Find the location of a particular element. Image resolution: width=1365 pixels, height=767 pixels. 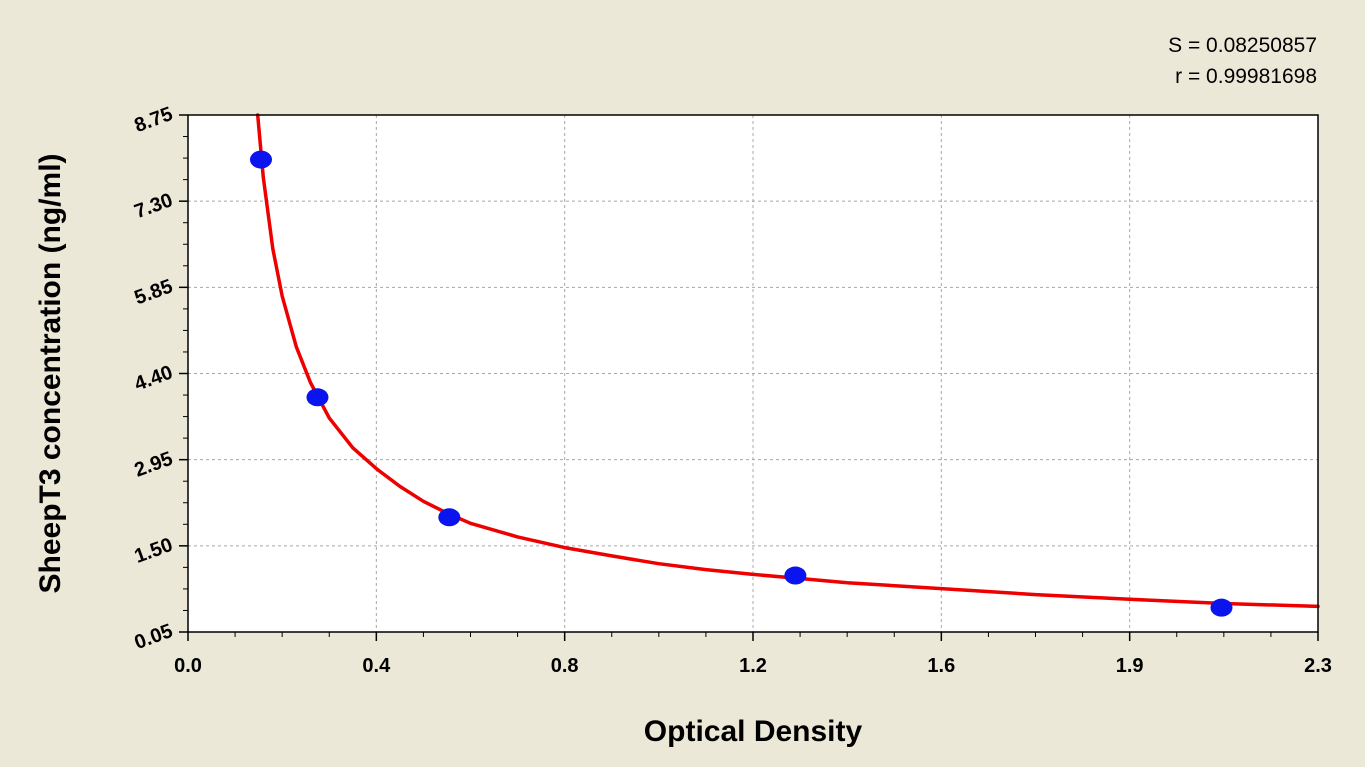

x-axis: 0.0 0.4 0.8 1.2 1.6 1.9 2.3 is located at coordinates (753, 654).